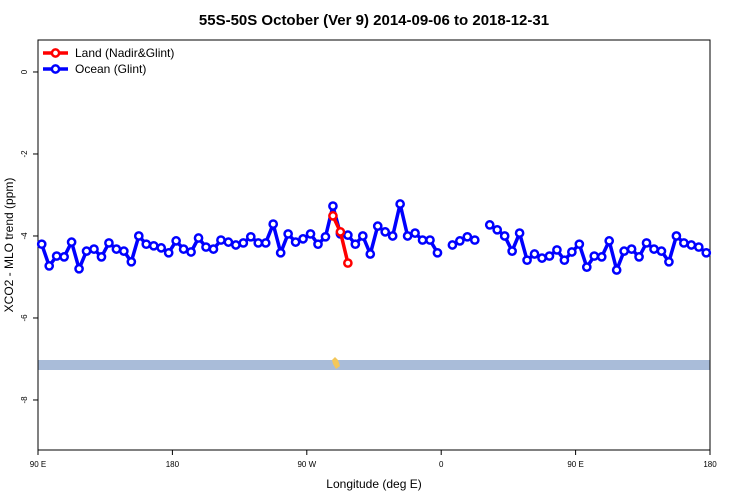  I want to click on y-tick-label: -2, so click(24, 154).